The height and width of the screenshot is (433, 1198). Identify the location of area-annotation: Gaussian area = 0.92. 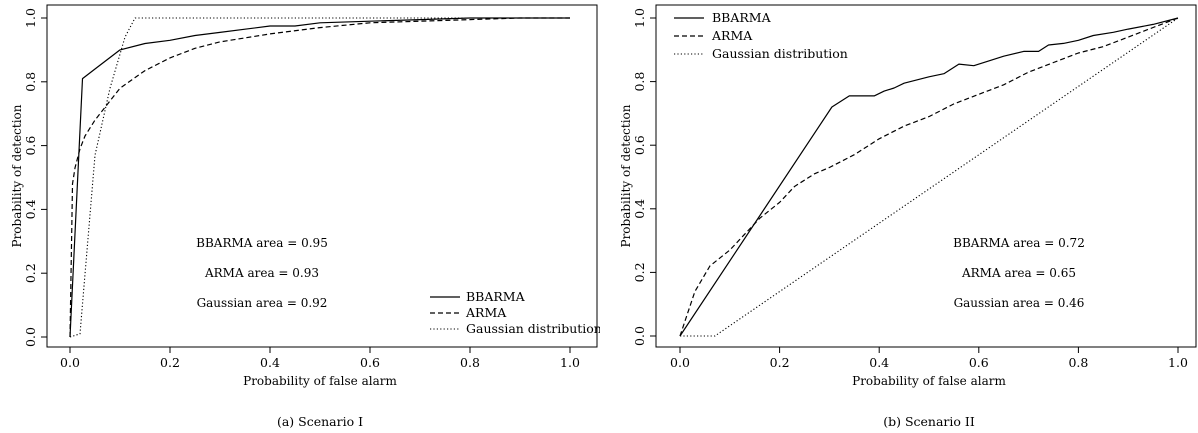
(262, 303).